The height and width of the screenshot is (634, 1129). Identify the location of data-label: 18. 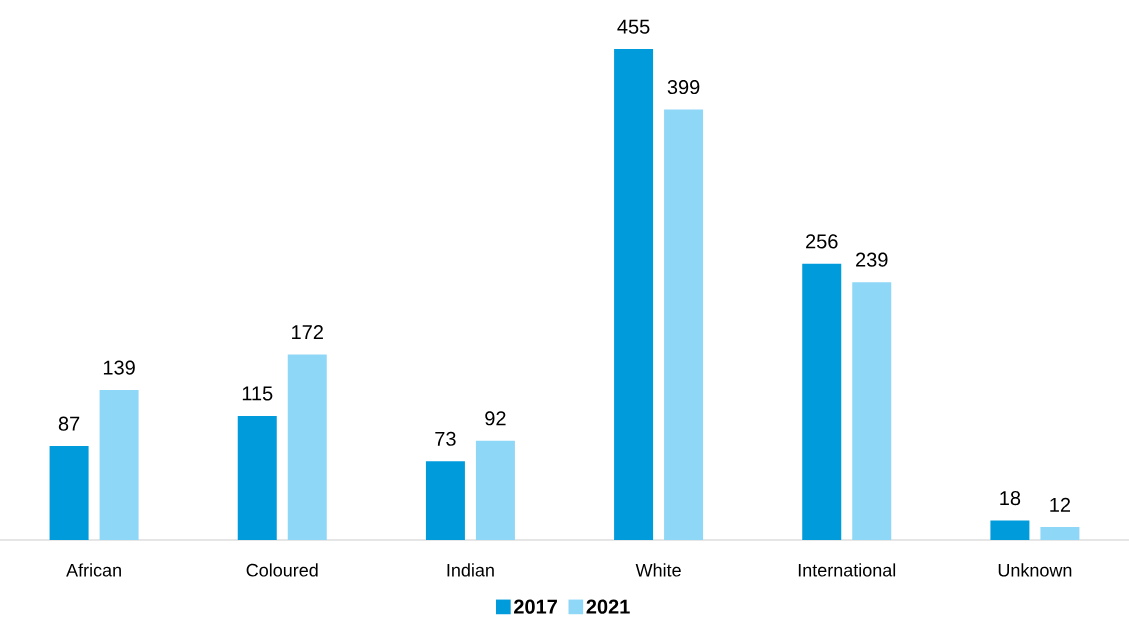
(1010, 498).